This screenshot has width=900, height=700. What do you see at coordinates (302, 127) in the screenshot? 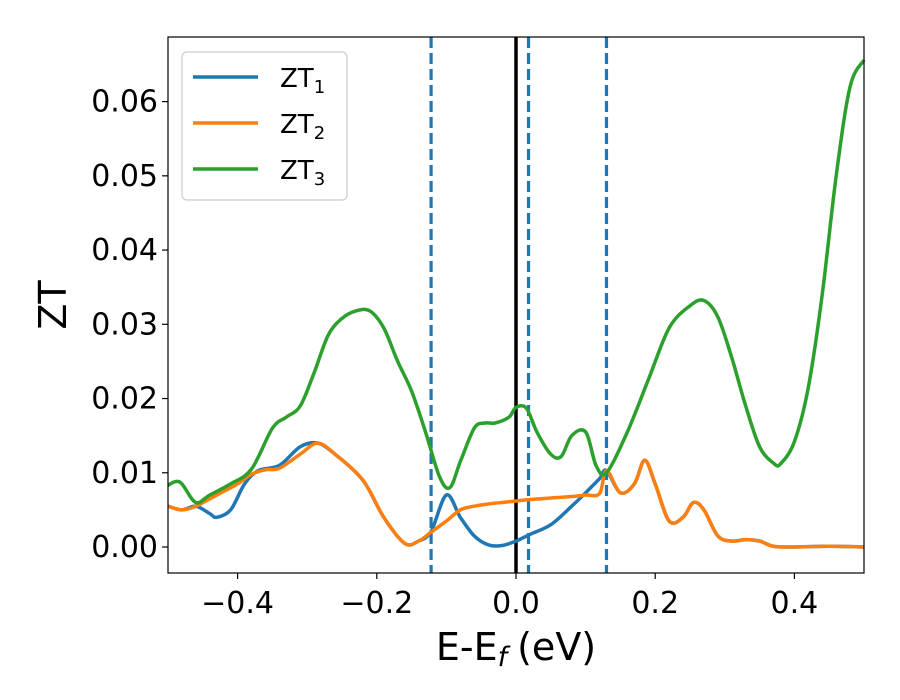
I see `legend-label-zt2: ZT2` at bounding box center [302, 127].